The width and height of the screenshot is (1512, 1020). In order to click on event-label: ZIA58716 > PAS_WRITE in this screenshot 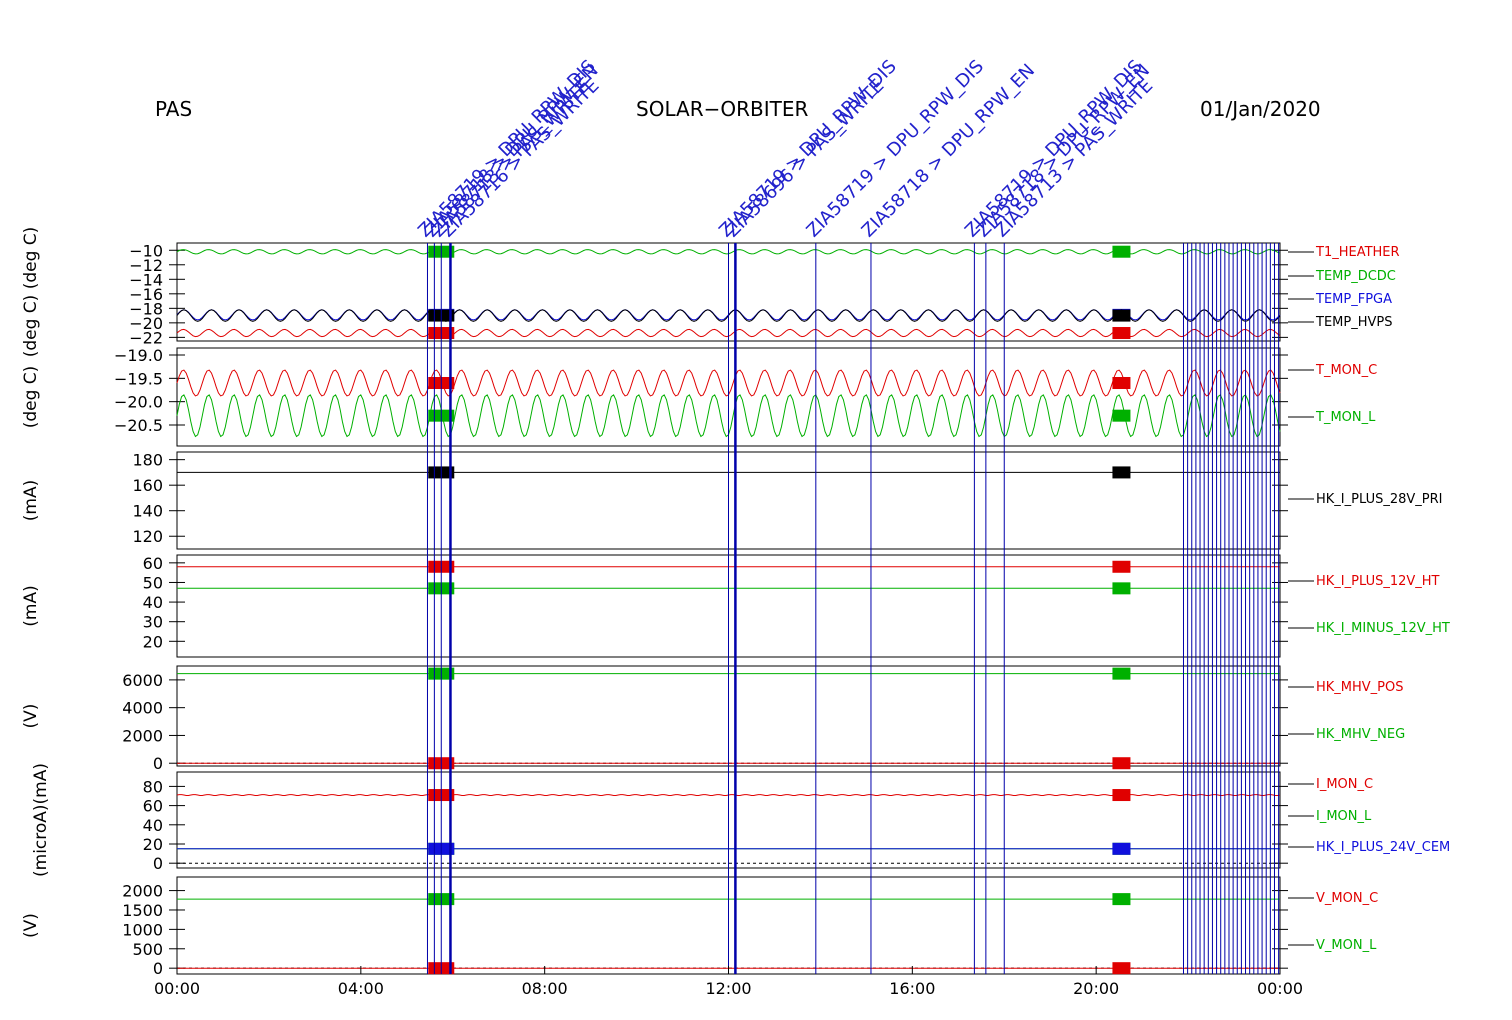, I will do `click(520, 158)`.